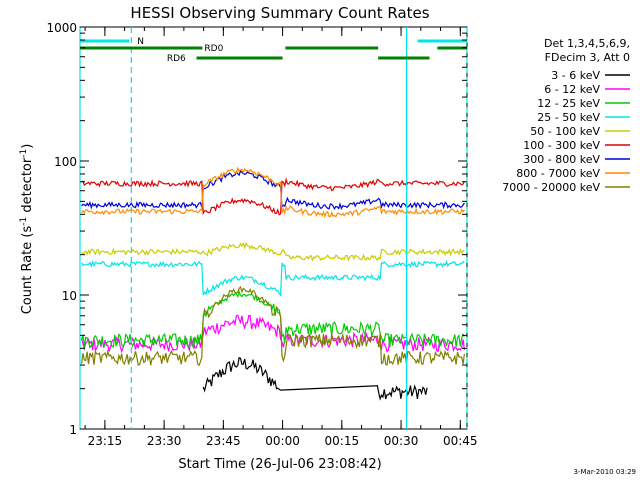  Describe the element at coordinates (27, 187) in the screenshot. I see `y-axis-label-mid: detector` at that location.